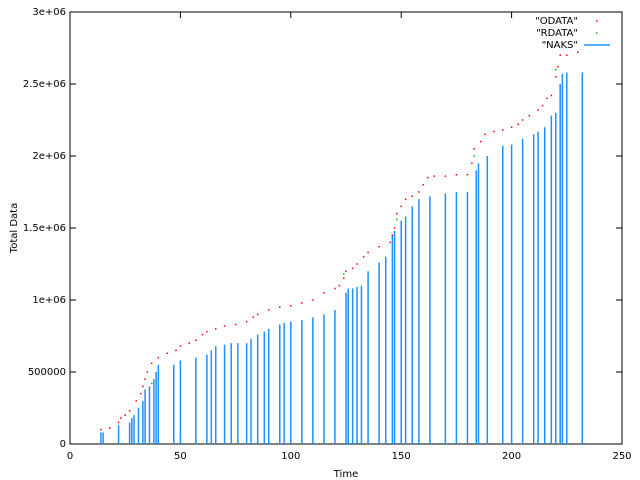  Describe the element at coordinates (70, 456) in the screenshot. I see `x-tick-label: 0` at that location.